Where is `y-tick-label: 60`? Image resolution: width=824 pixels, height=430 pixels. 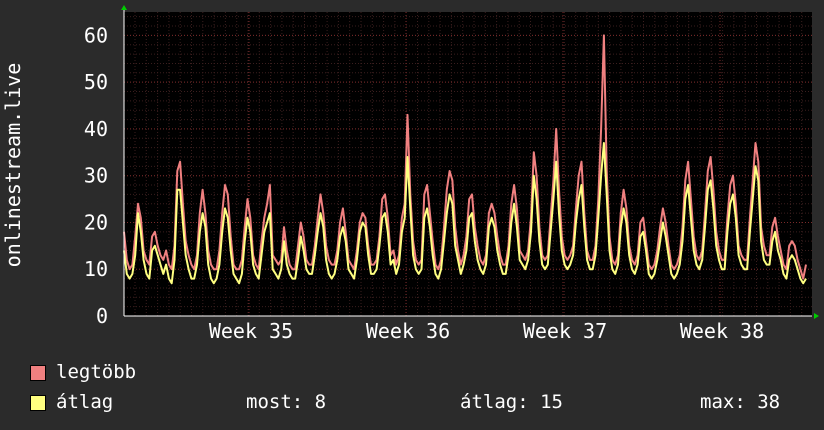 y-tick-label: 60 is located at coordinates (96, 35).